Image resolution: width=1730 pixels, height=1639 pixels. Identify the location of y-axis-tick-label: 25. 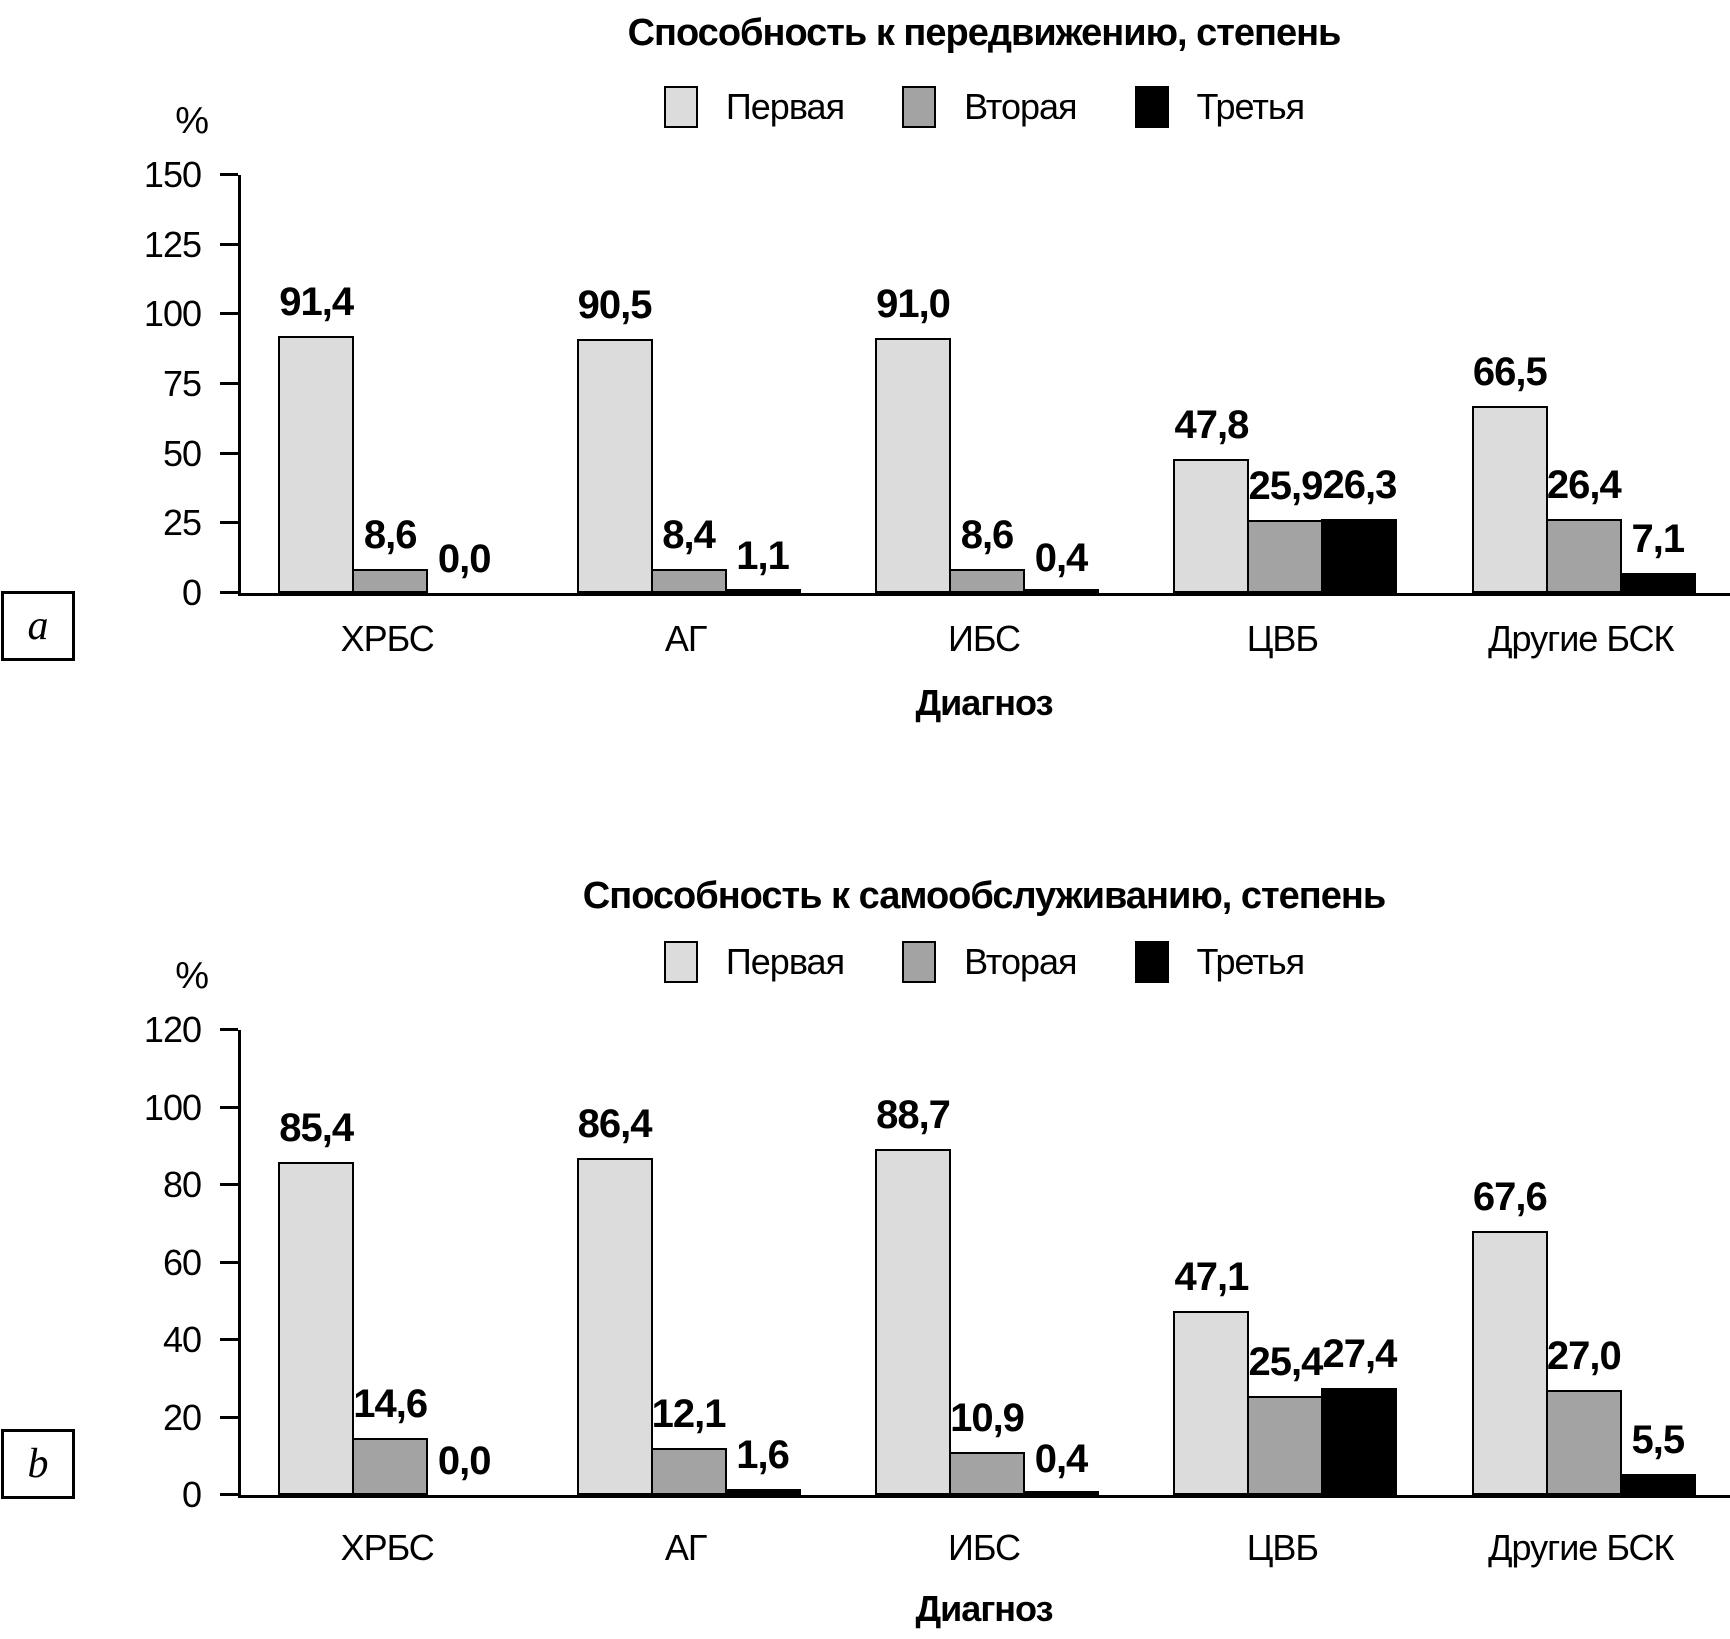
(182, 523).